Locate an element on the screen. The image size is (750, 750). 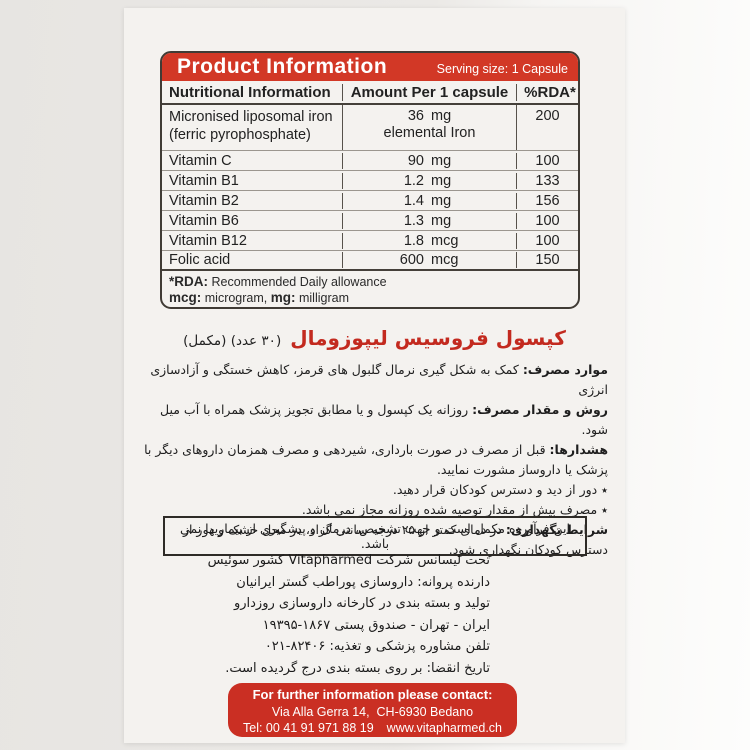
amount-value: 90 is located at coordinates (415, 160).